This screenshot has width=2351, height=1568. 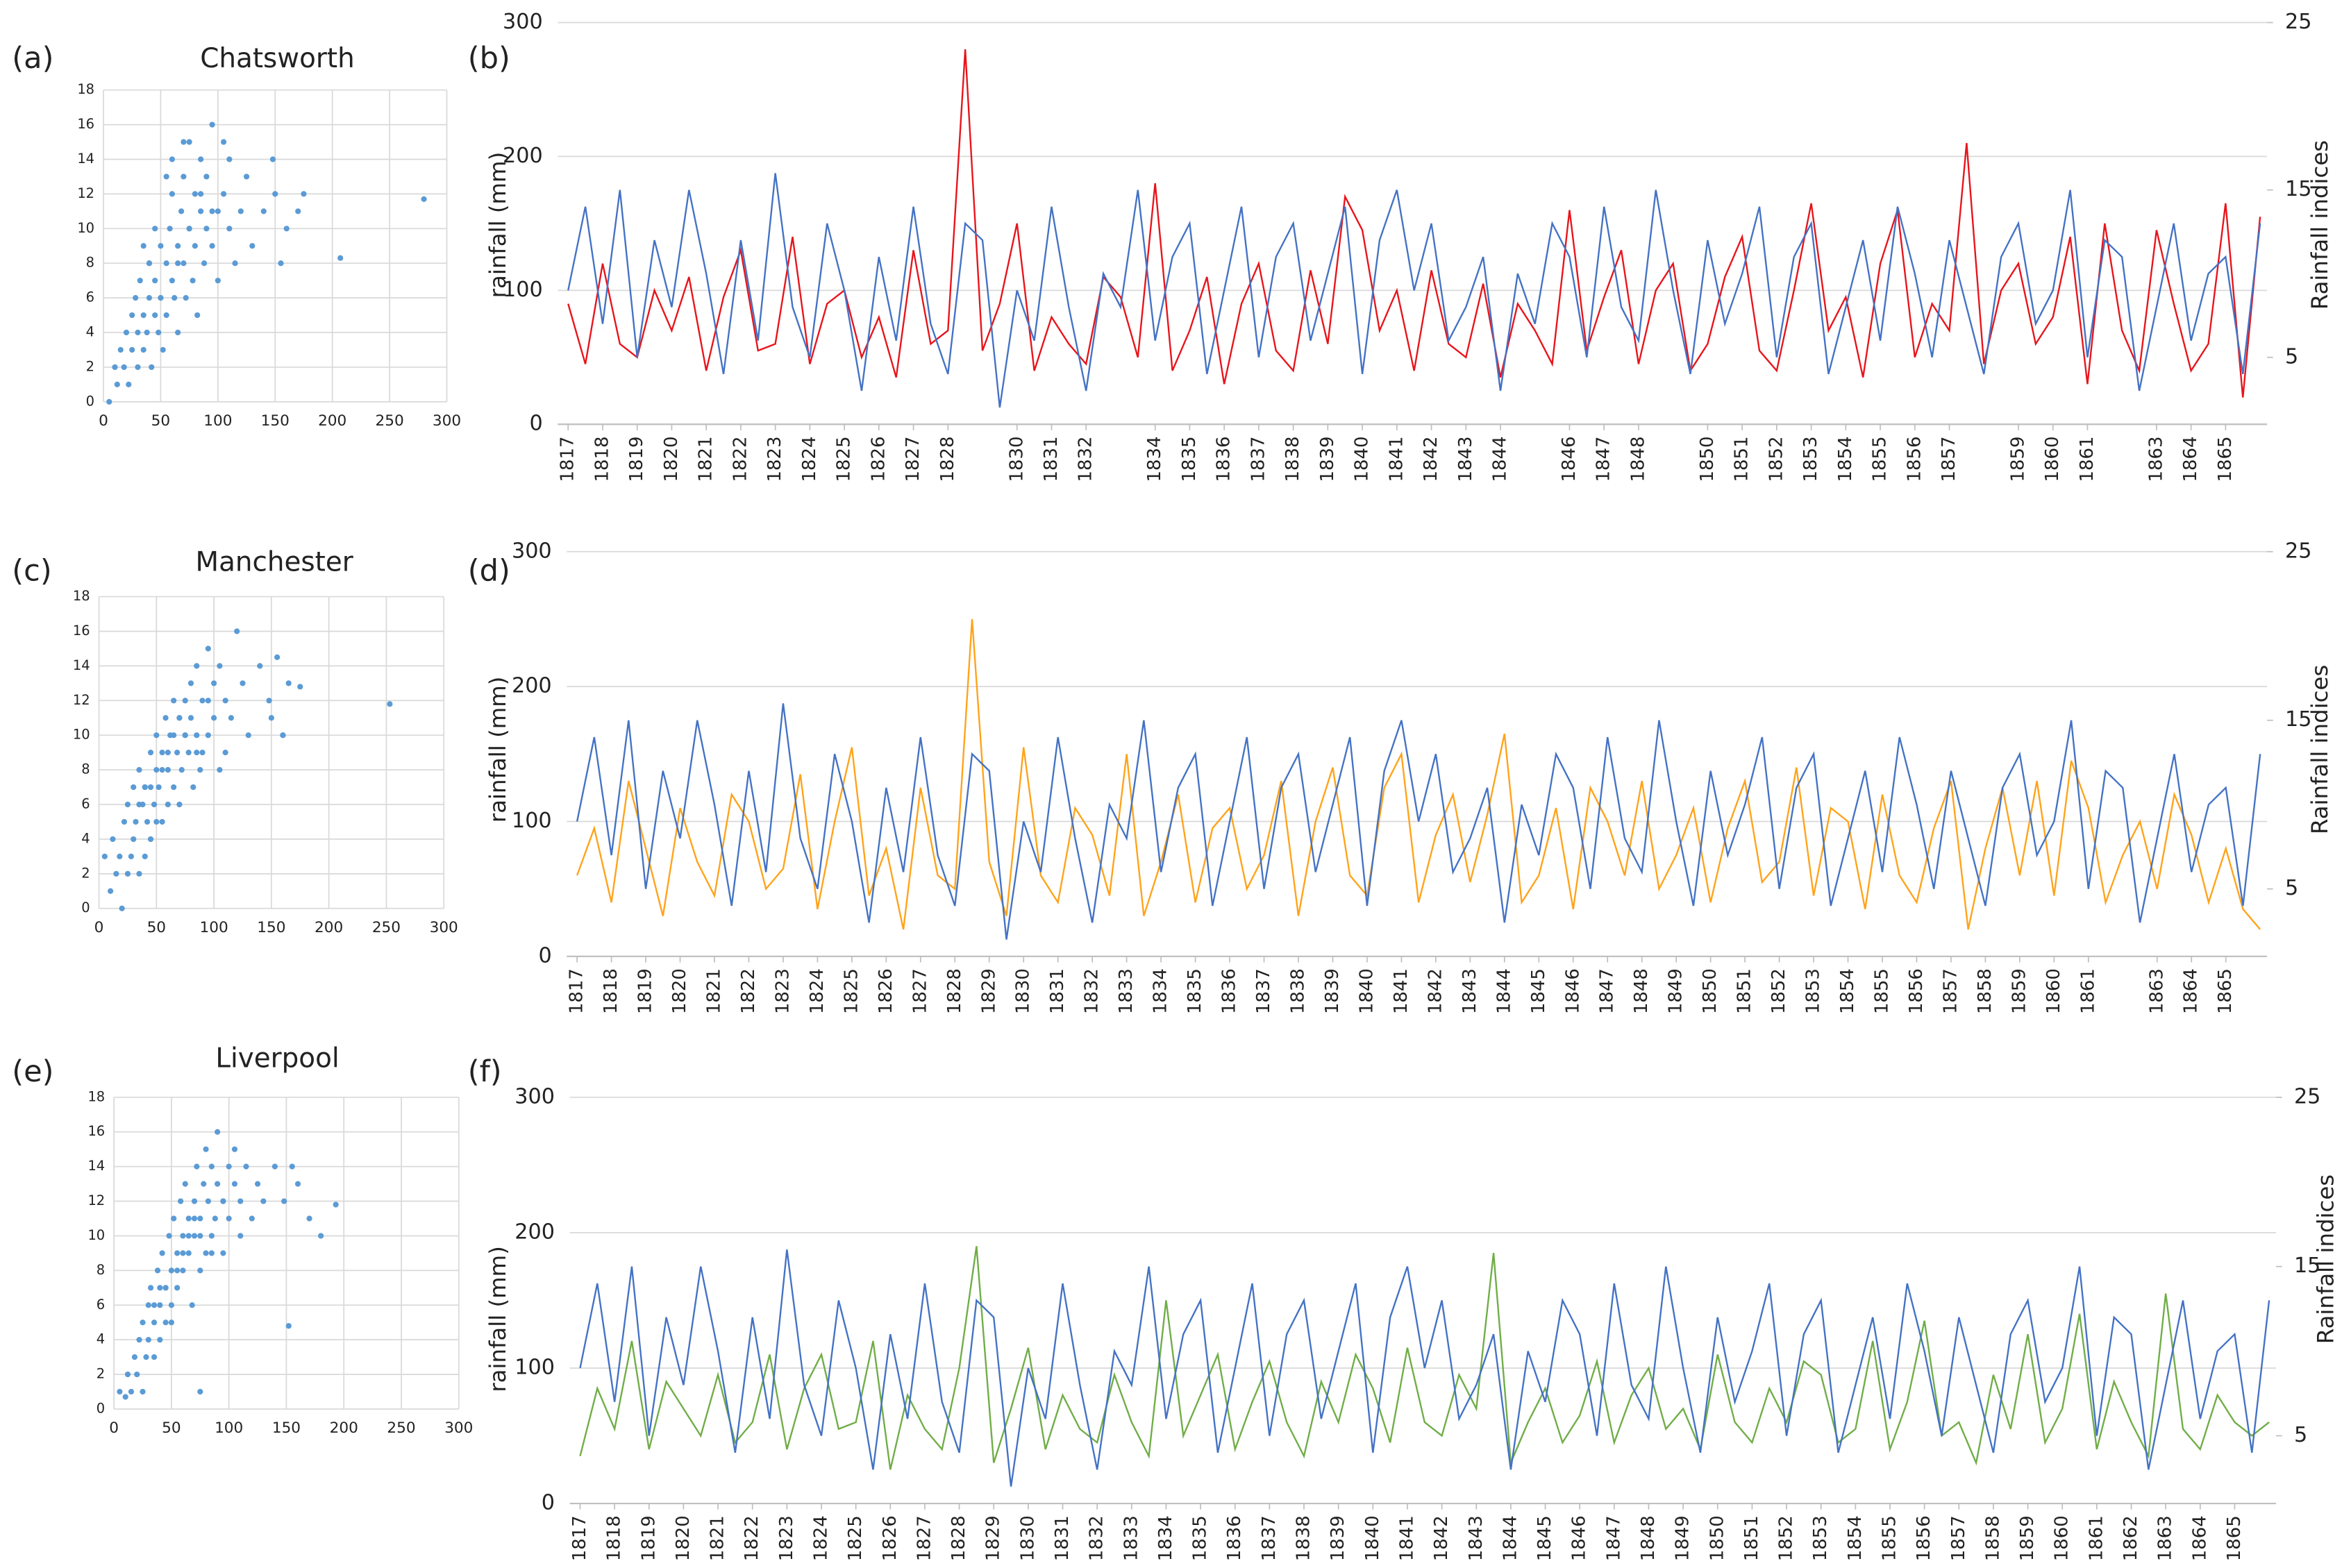 What do you see at coordinates (1950, 991) in the screenshot?
I see `x-tick-label: 1857` at bounding box center [1950, 991].